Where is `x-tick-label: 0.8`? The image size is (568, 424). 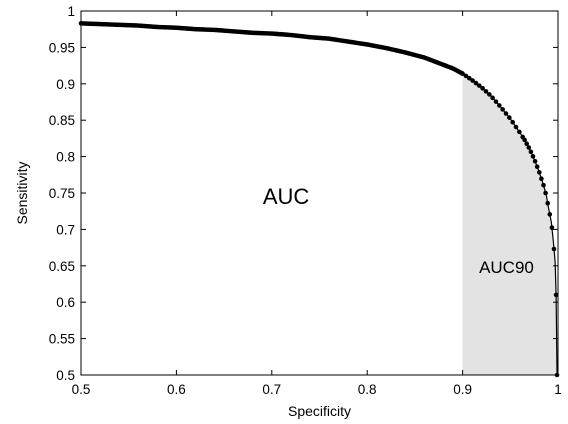 x-tick-label: 0.8 is located at coordinates (367, 389).